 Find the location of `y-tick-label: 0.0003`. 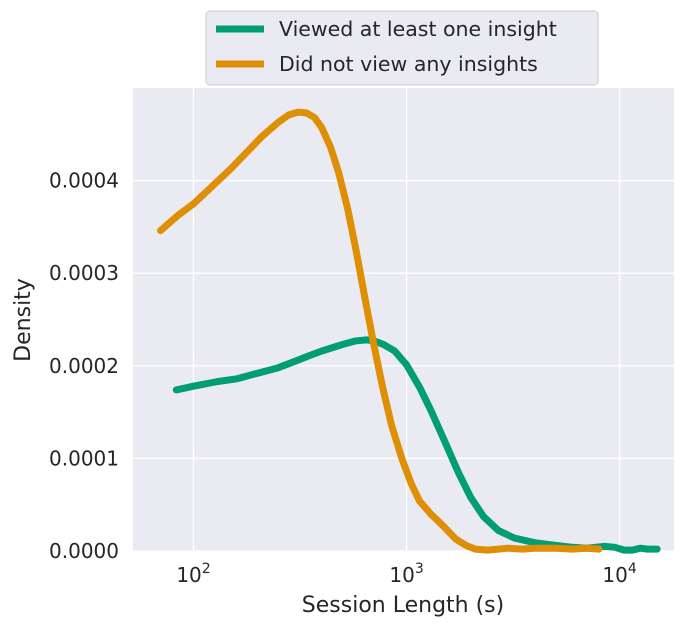

y-tick-label: 0.0003 is located at coordinates (84, 273).